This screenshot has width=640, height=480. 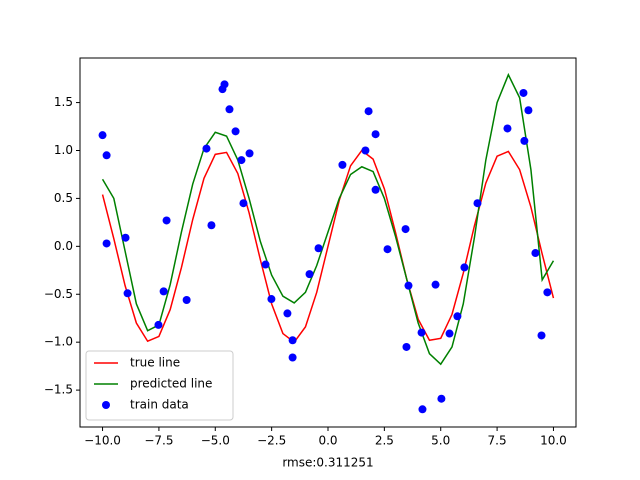 What do you see at coordinates (159, 405) in the screenshot?
I see `legend-label: train data` at bounding box center [159, 405].